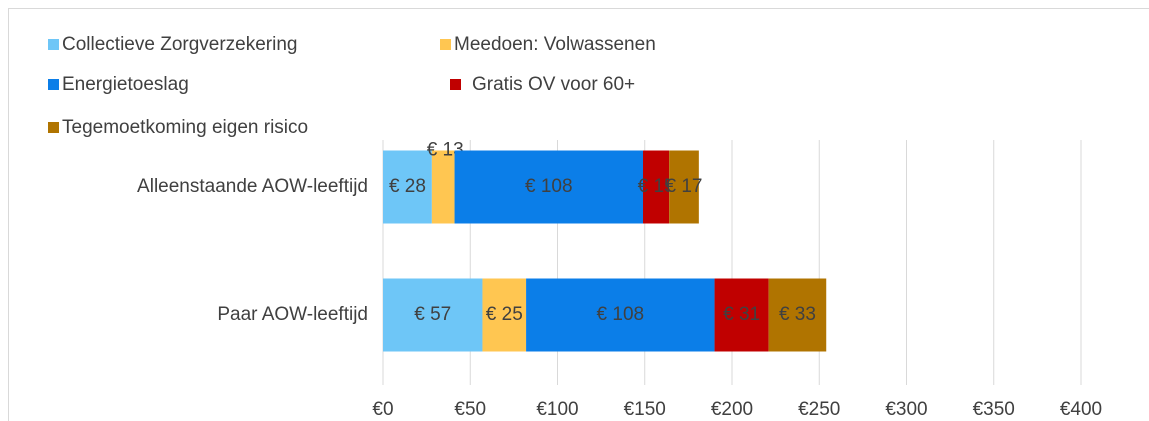  I want to click on x-tick-label: €250, so click(819, 409).